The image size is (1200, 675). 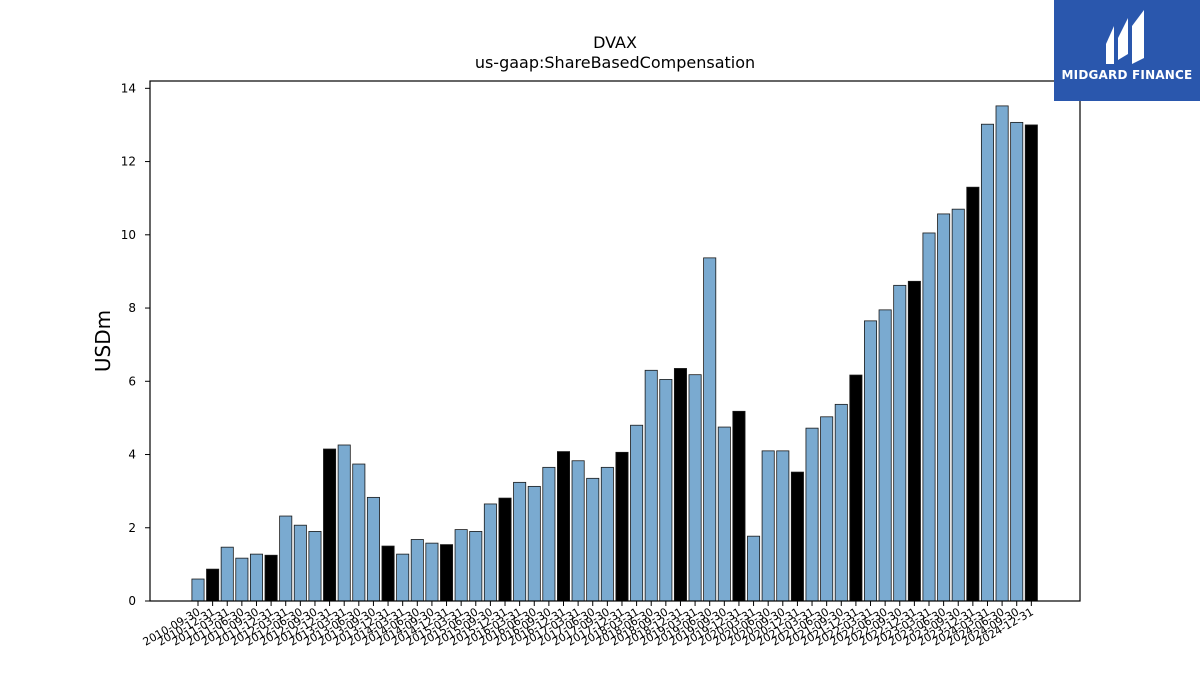 I want to click on chart-subtitle: us-gaap:ShareBasedCompensation, so click(x=615, y=62).